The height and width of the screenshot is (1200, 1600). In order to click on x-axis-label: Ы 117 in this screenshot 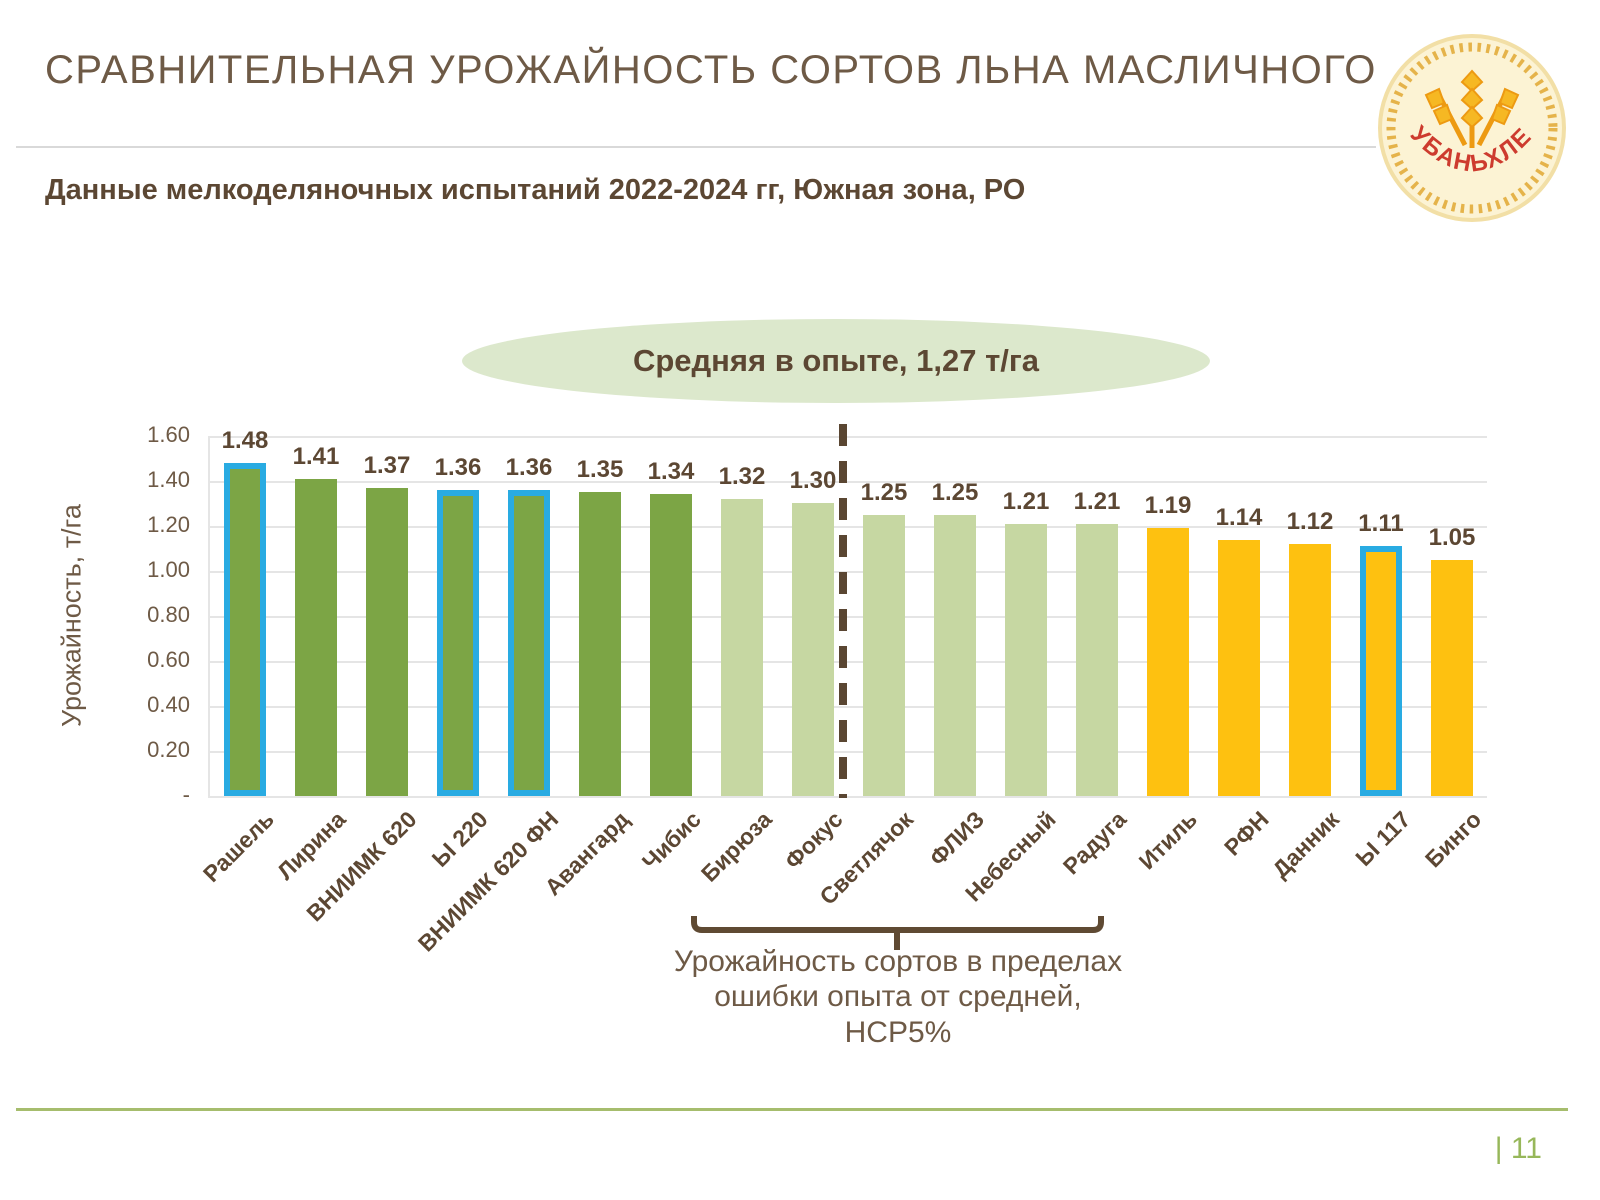, I will do `click(1383, 839)`.